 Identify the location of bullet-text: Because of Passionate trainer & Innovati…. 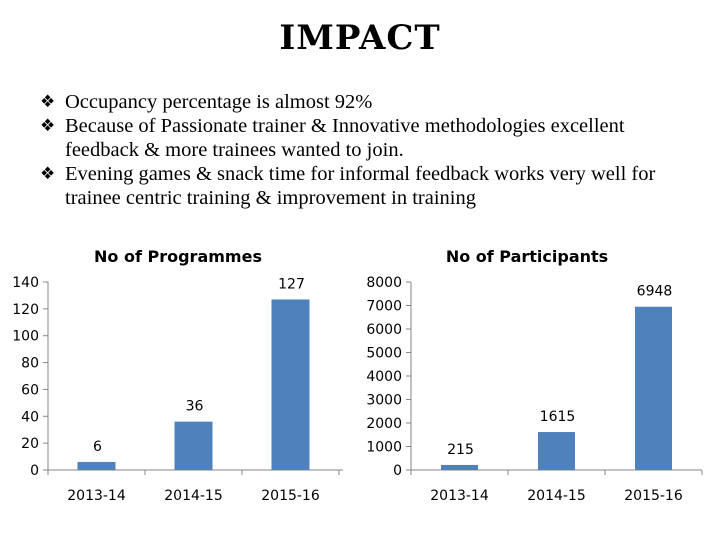
(345, 138).